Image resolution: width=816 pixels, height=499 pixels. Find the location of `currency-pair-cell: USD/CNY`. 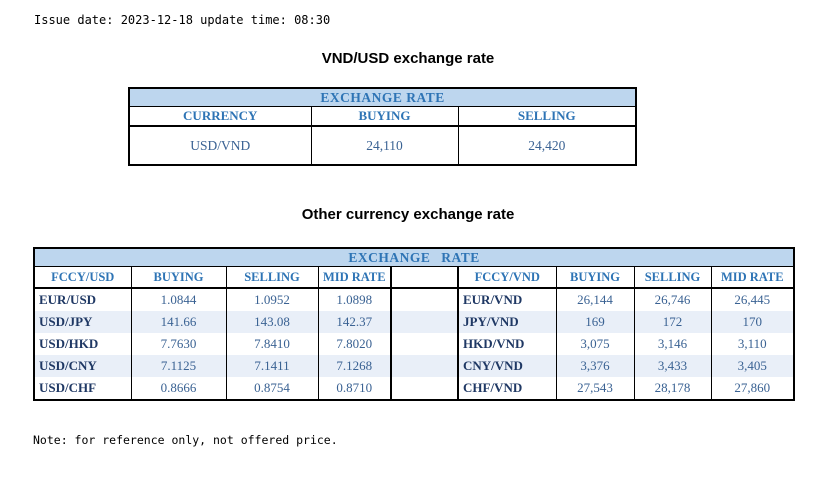

currency-pair-cell: USD/CNY is located at coordinates (82, 366).